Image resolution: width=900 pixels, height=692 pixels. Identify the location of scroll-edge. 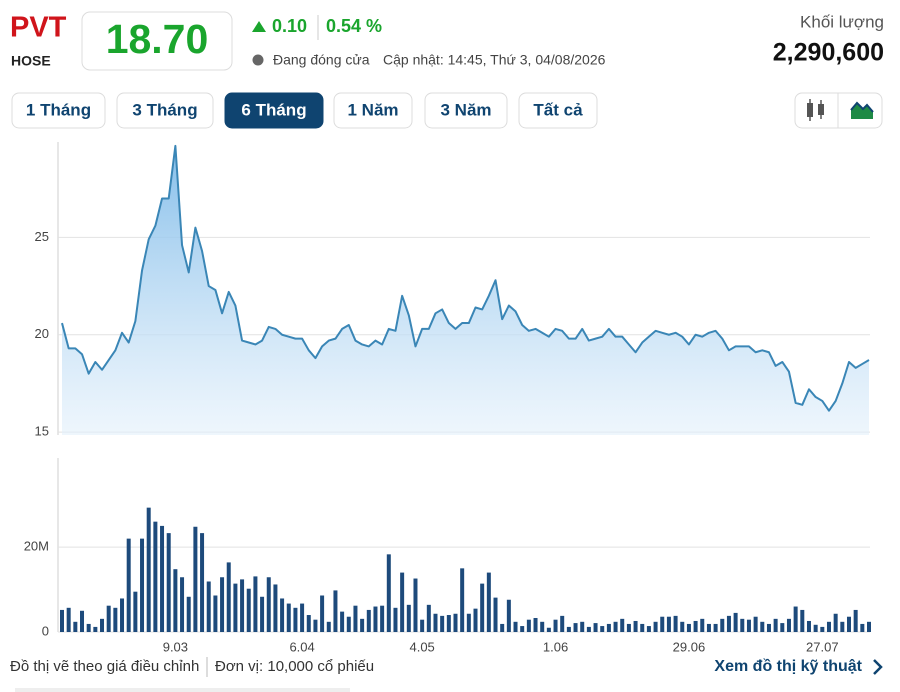
(182, 690).